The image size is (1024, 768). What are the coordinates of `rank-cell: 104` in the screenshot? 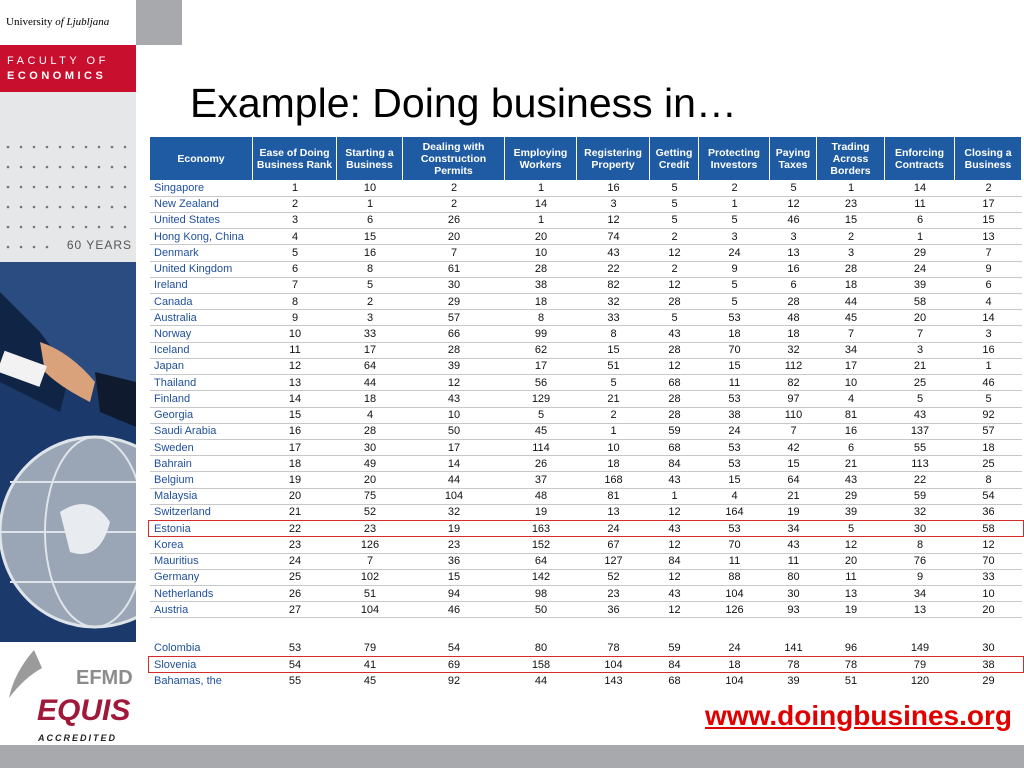 It's located at (734, 593).